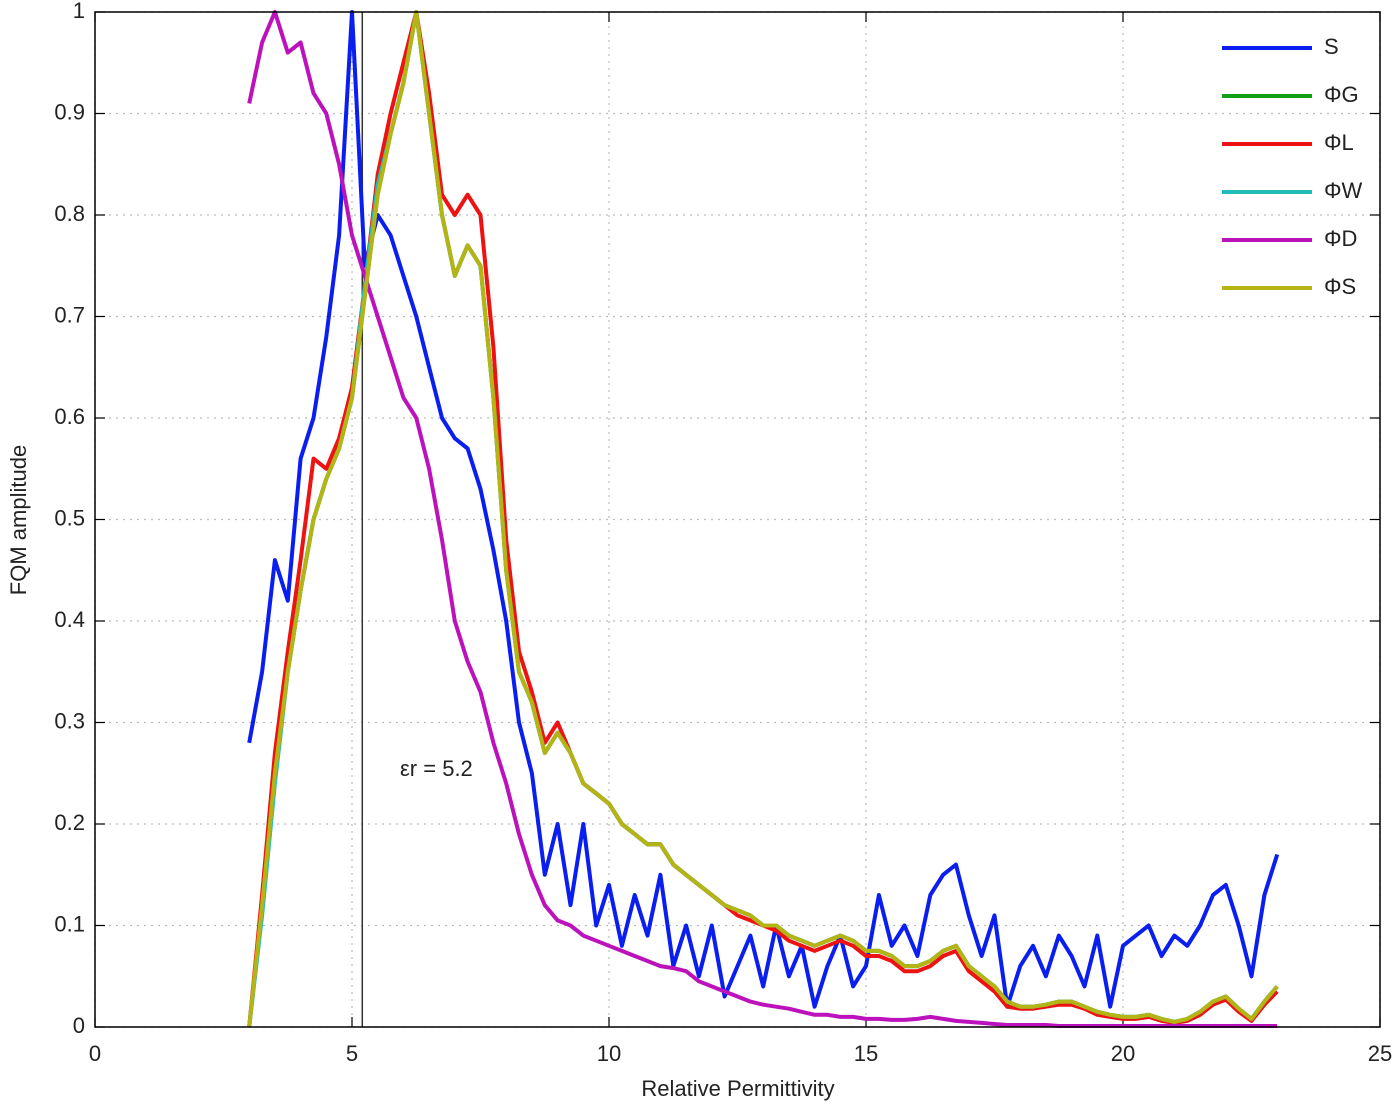  Describe the element at coordinates (352, 1053) in the screenshot. I see `x-tick-label: 5` at that location.